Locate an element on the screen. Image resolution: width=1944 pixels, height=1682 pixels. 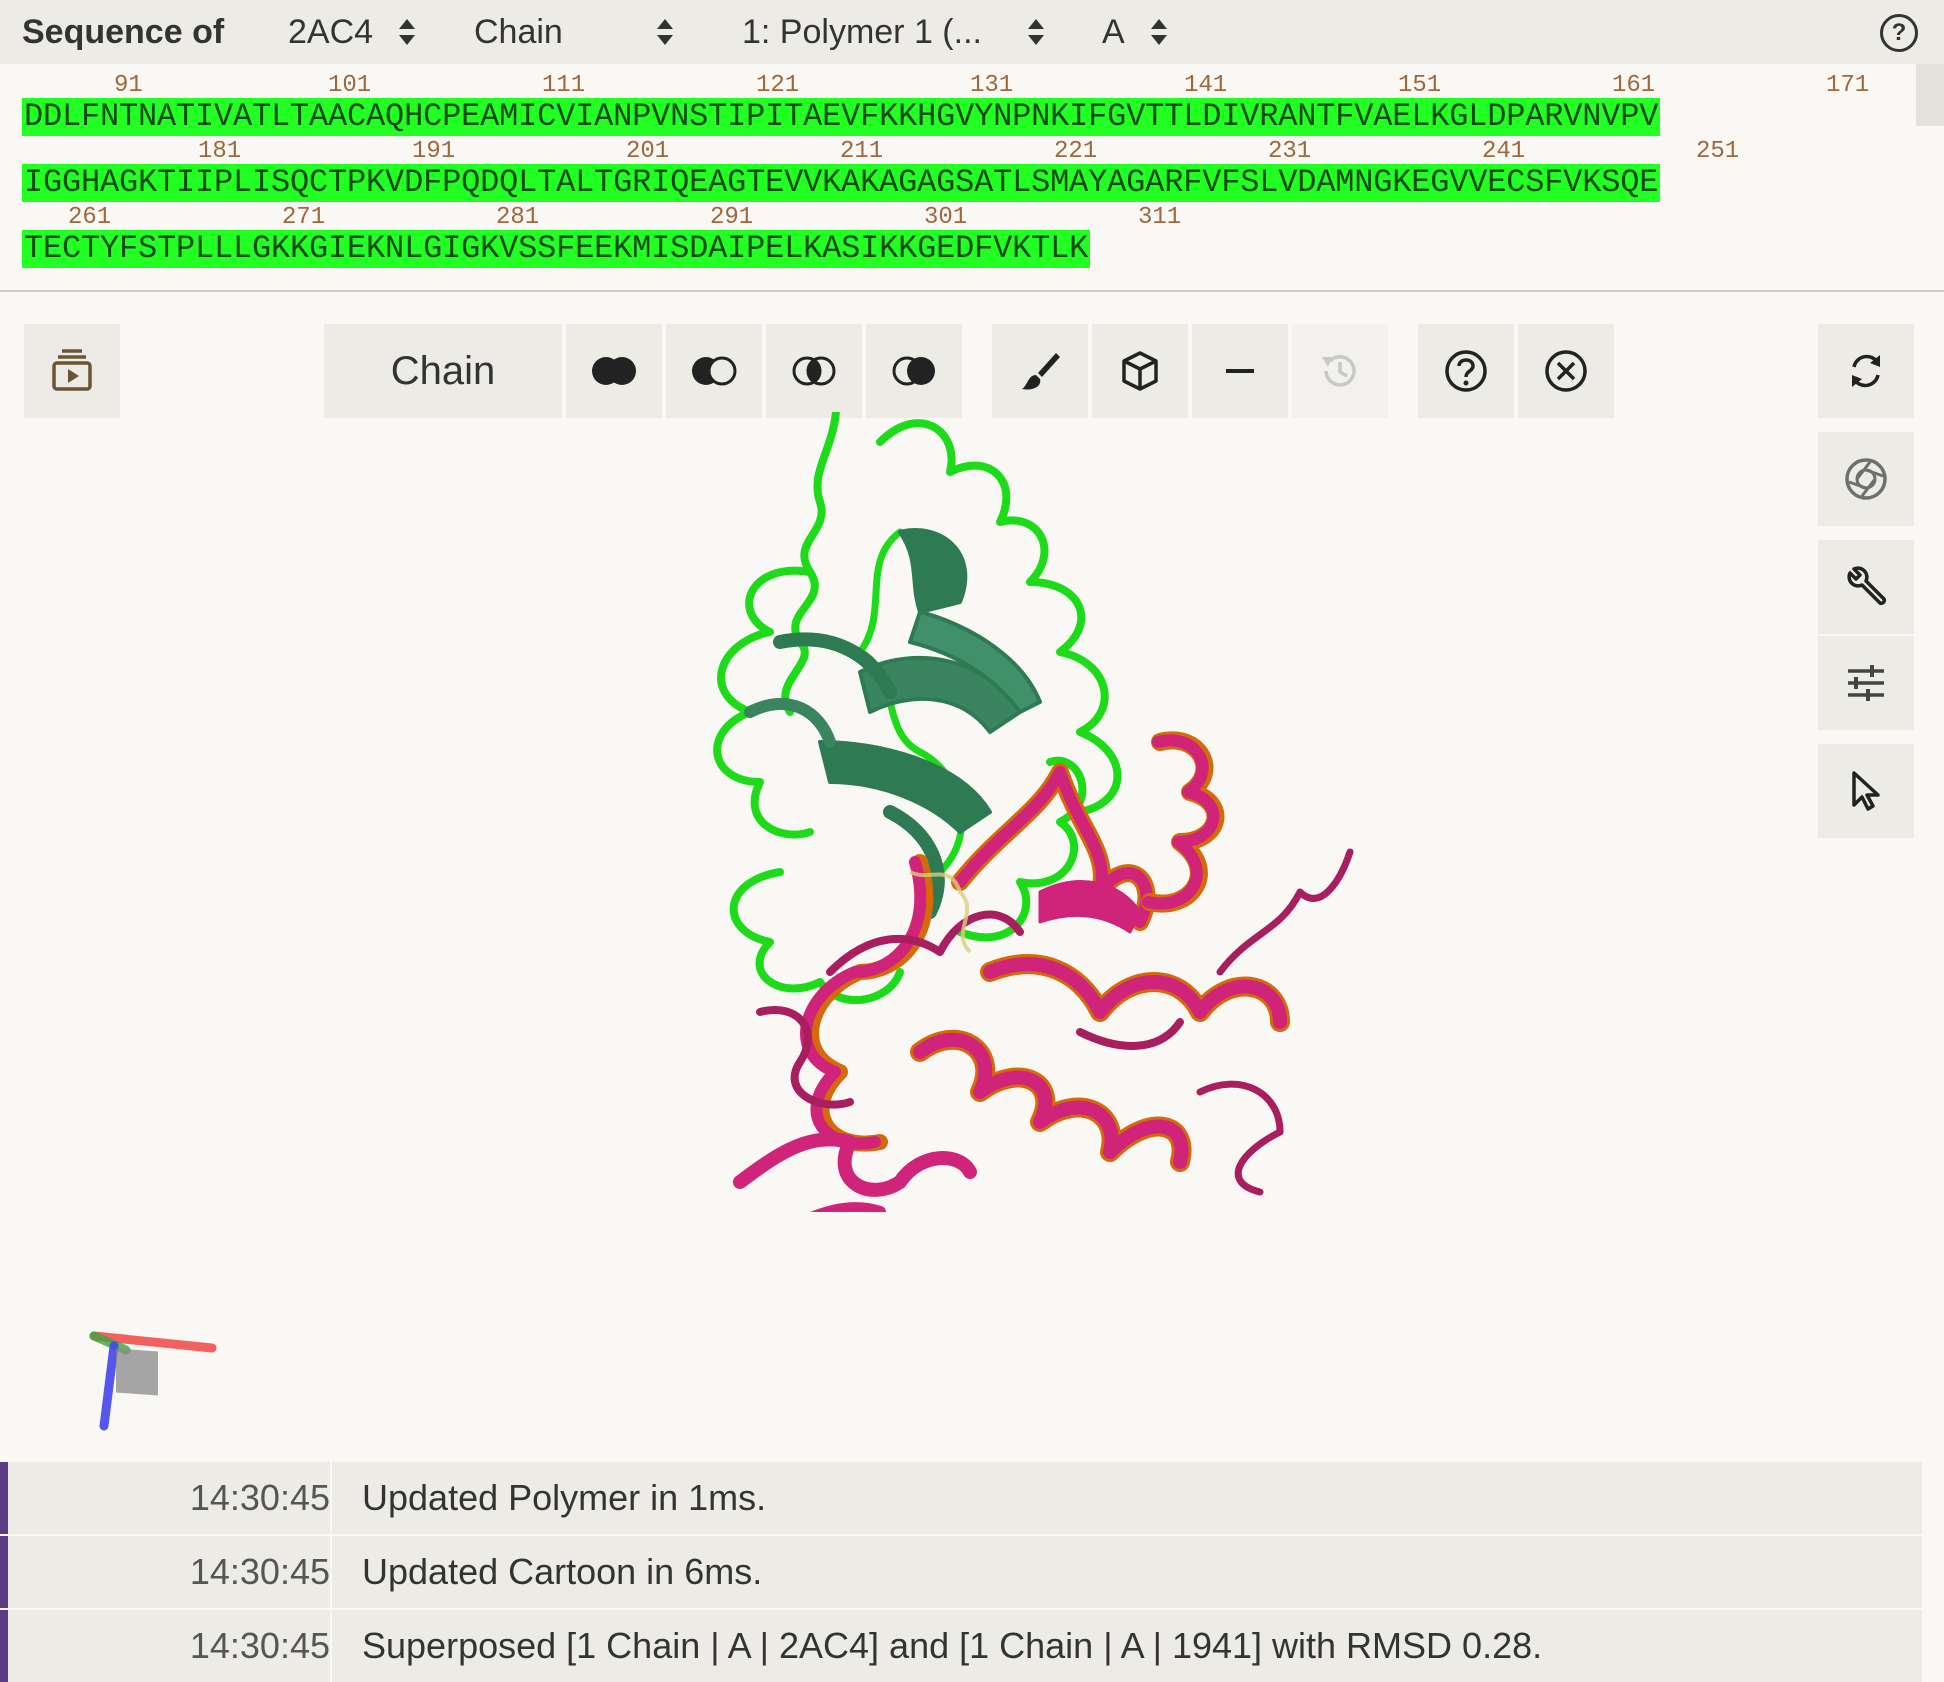
animation-button is located at coordinates (72, 371).